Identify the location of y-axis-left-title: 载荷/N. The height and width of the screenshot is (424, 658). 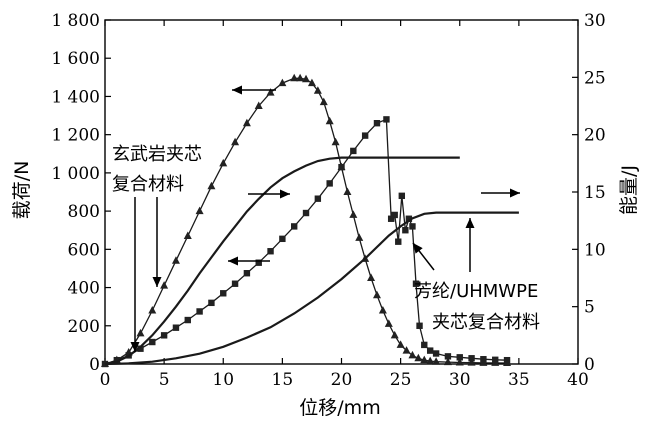
(22, 190).